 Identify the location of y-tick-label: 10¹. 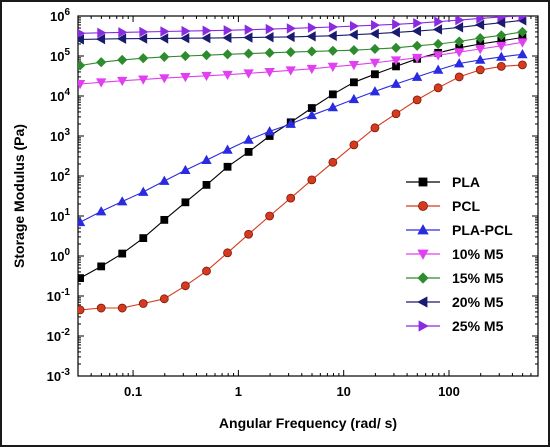
(60, 215).